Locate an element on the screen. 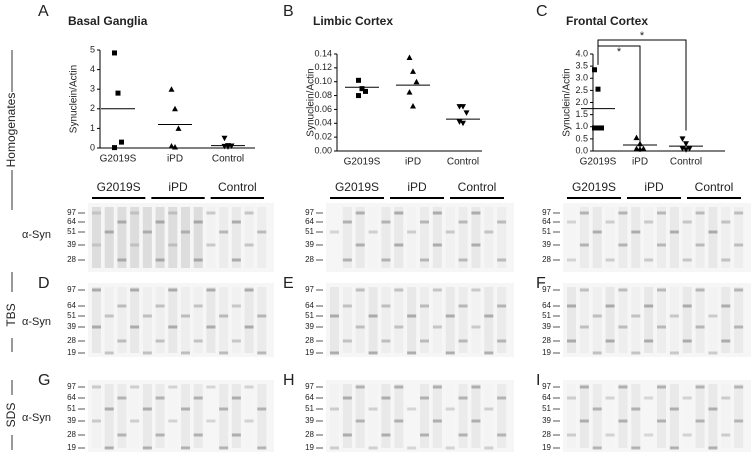 The image size is (755, 458). x-tick-label: G2019S is located at coordinates (118, 159).